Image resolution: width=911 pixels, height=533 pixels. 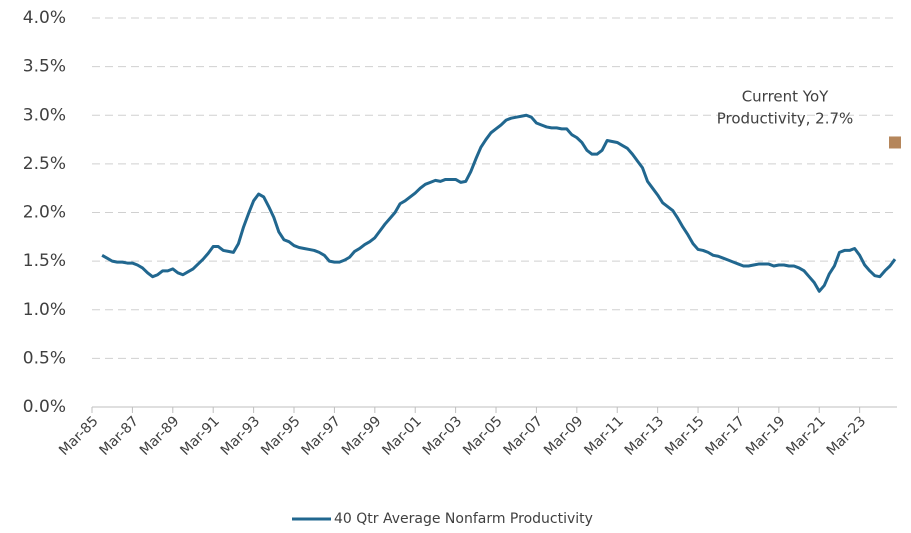 I want to click on x-tick-label: Mar-17, so click(x=726, y=436).